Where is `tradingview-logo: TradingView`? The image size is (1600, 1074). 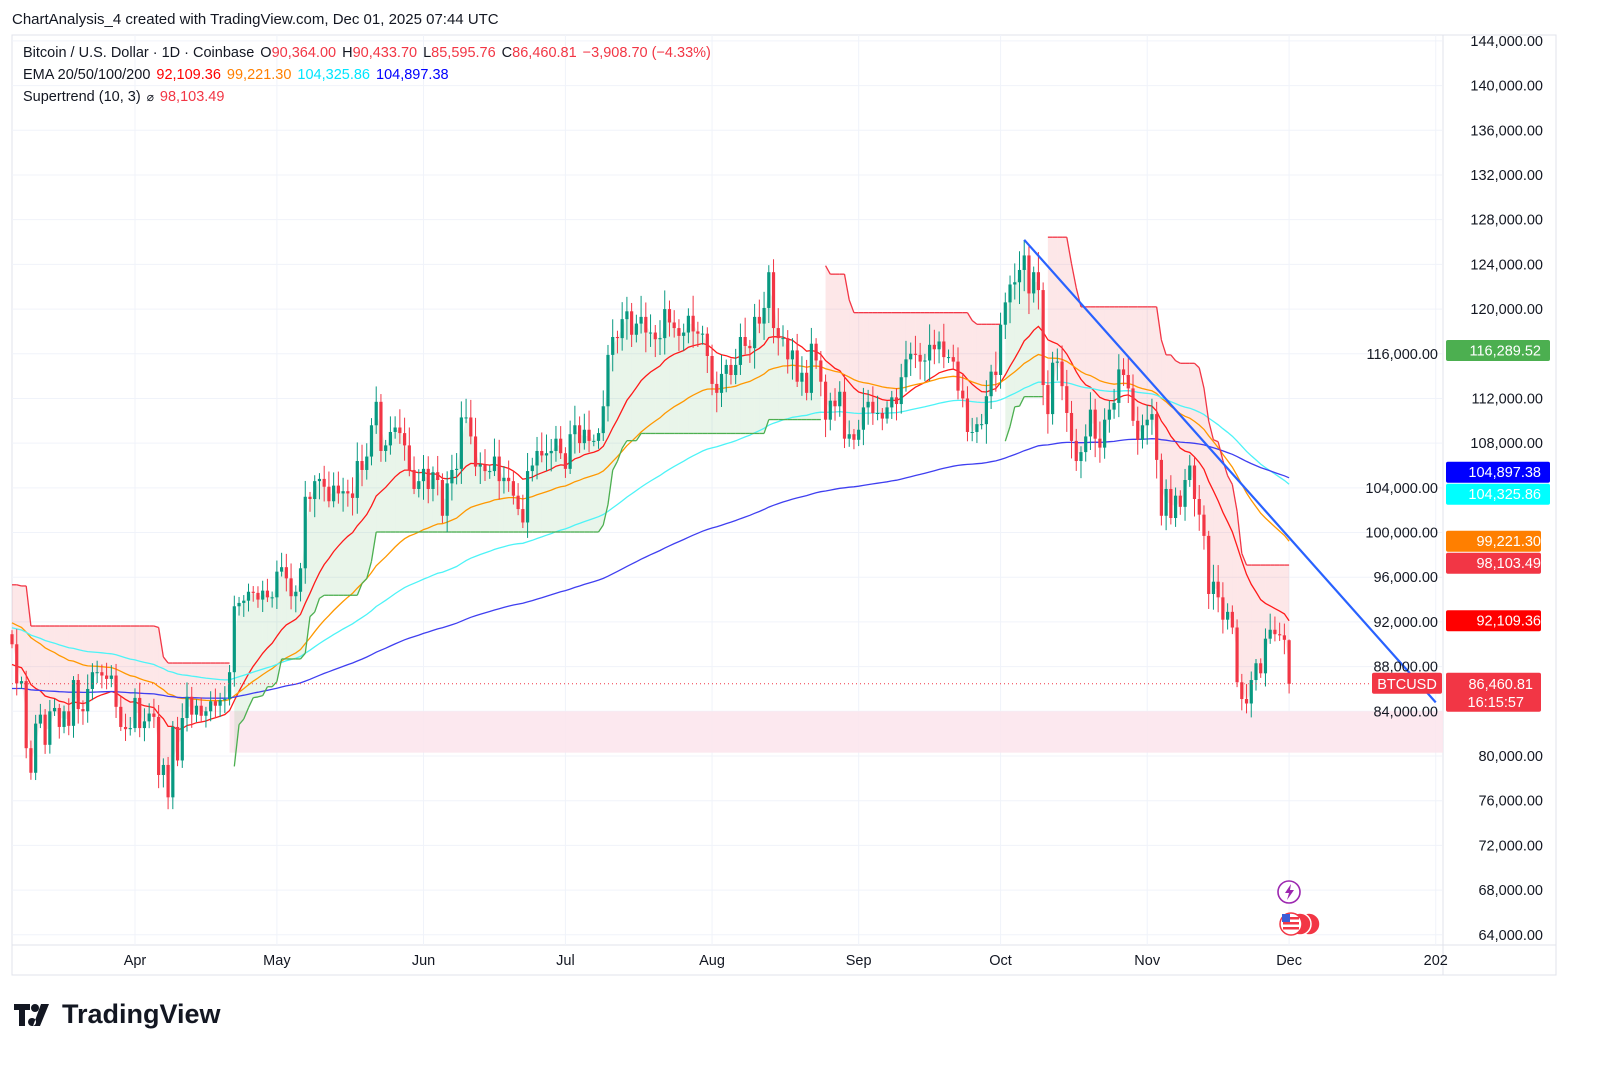 tradingview-logo: TradingView is located at coordinates (117, 1014).